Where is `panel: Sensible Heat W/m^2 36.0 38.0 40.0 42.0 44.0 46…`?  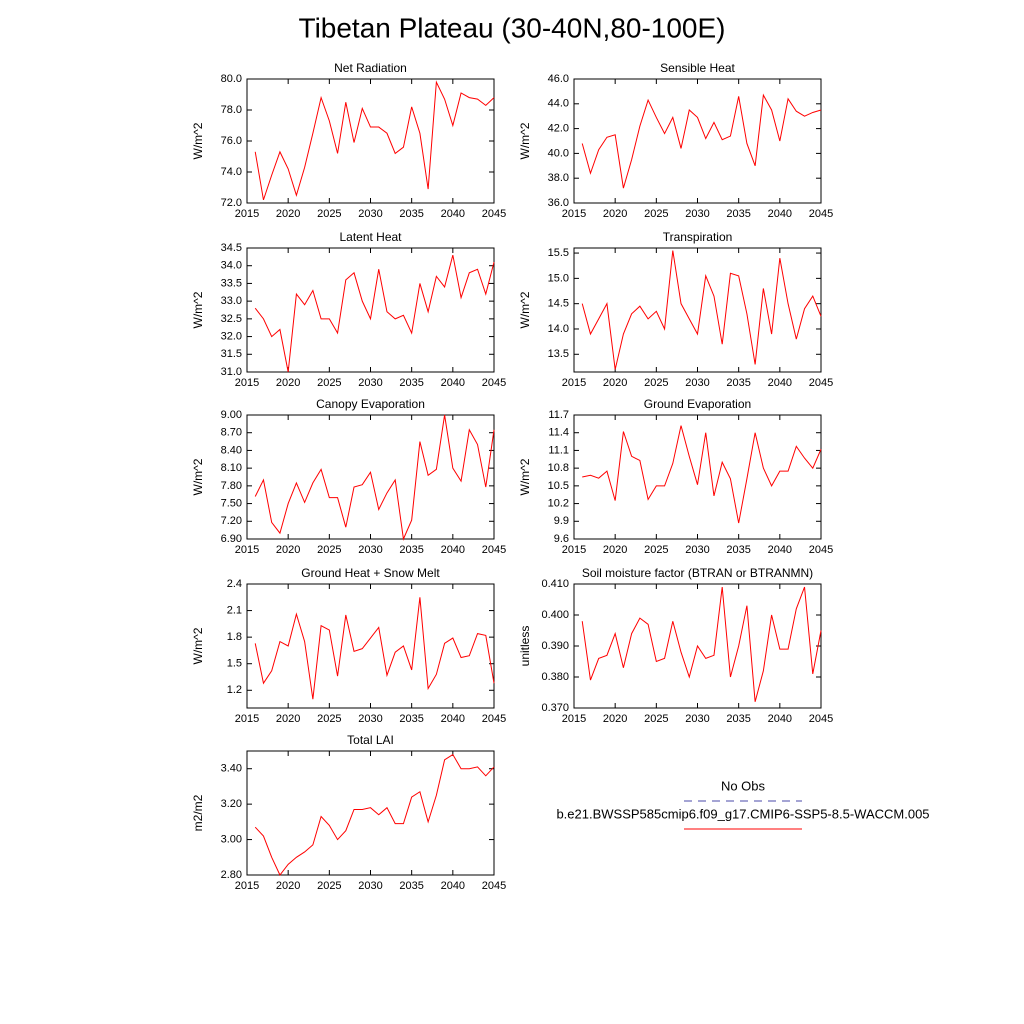
panel: Sensible Heat W/m^2 36.0 38.0 40.0 42.0 44.0 46… is located at coordinates (675, 140).